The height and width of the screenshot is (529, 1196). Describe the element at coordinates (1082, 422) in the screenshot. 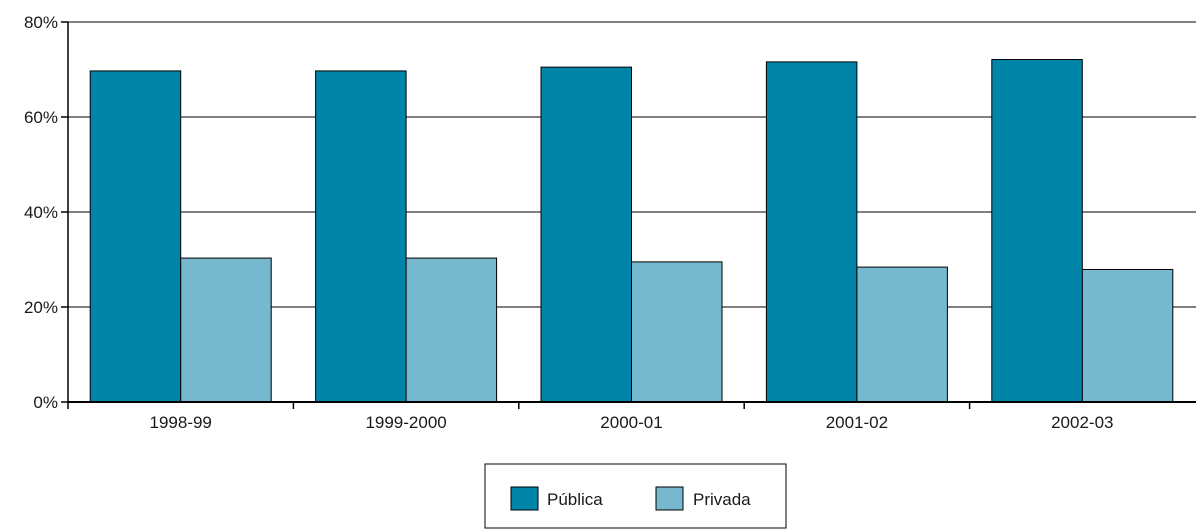

I see `x-tick-label: 2002-03` at that location.